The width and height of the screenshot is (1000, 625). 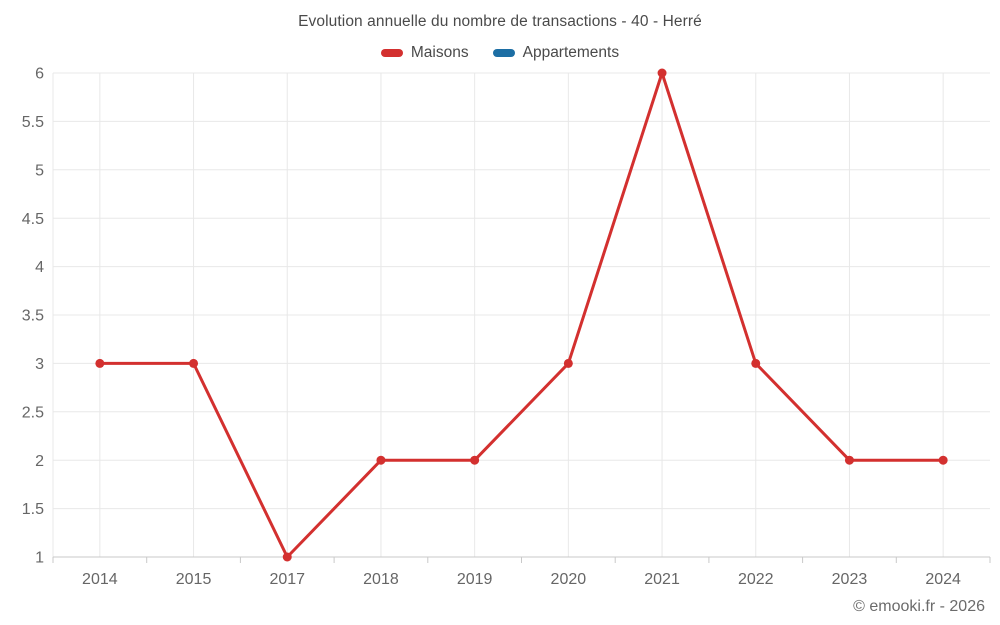 What do you see at coordinates (194, 363) in the screenshot?
I see `data-point-maisons-2015` at bounding box center [194, 363].